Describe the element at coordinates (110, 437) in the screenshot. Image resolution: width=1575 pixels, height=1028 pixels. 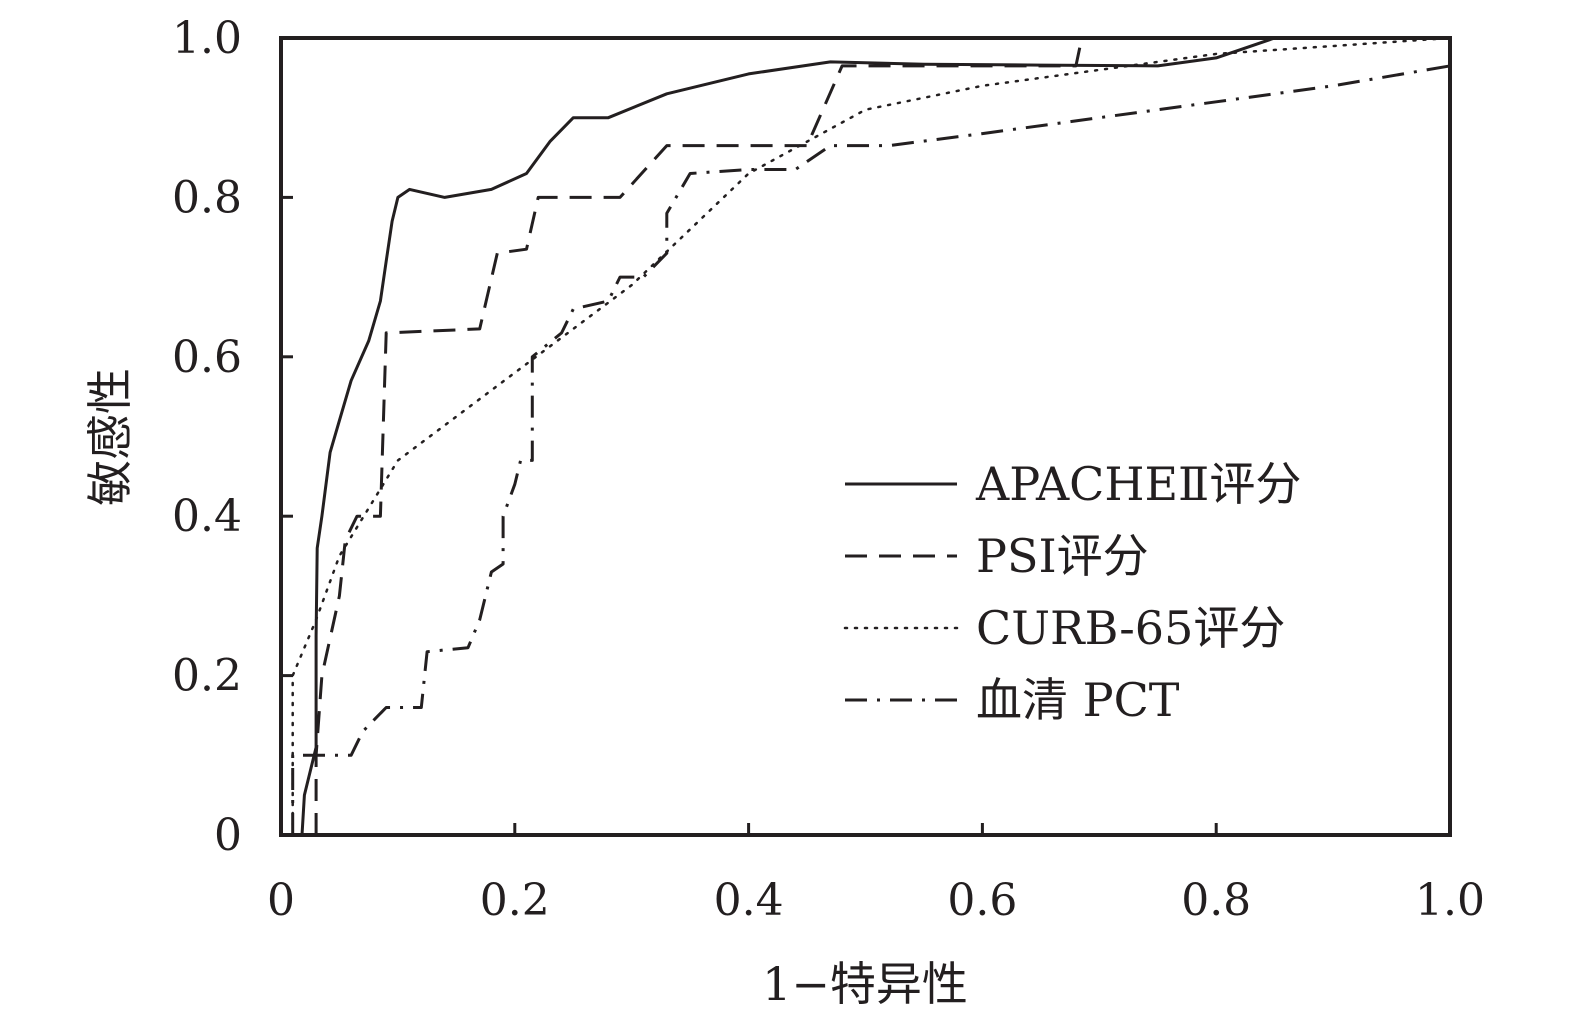
I see `y-axis-label: 敏感性` at that location.